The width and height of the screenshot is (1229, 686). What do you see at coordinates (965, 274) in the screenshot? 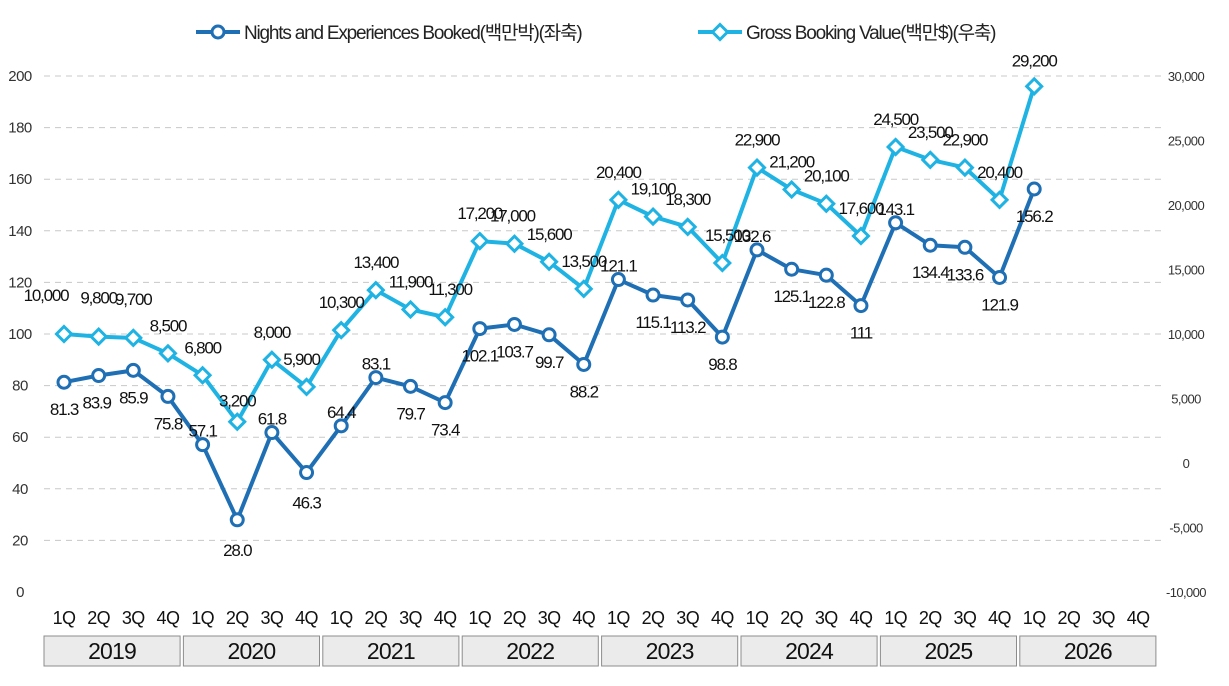
I see `nights-booked-label: 133.6` at bounding box center [965, 274].